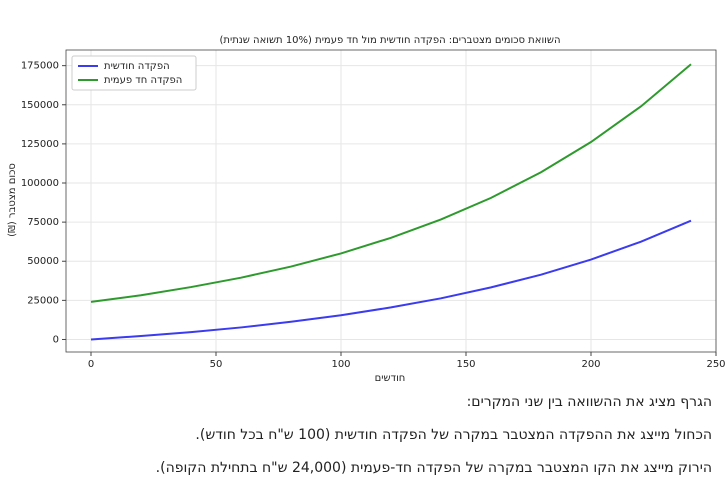  Describe the element at coordinates (40, 144) in the screenshot. I see `y-tick-label: 125000` at that location.